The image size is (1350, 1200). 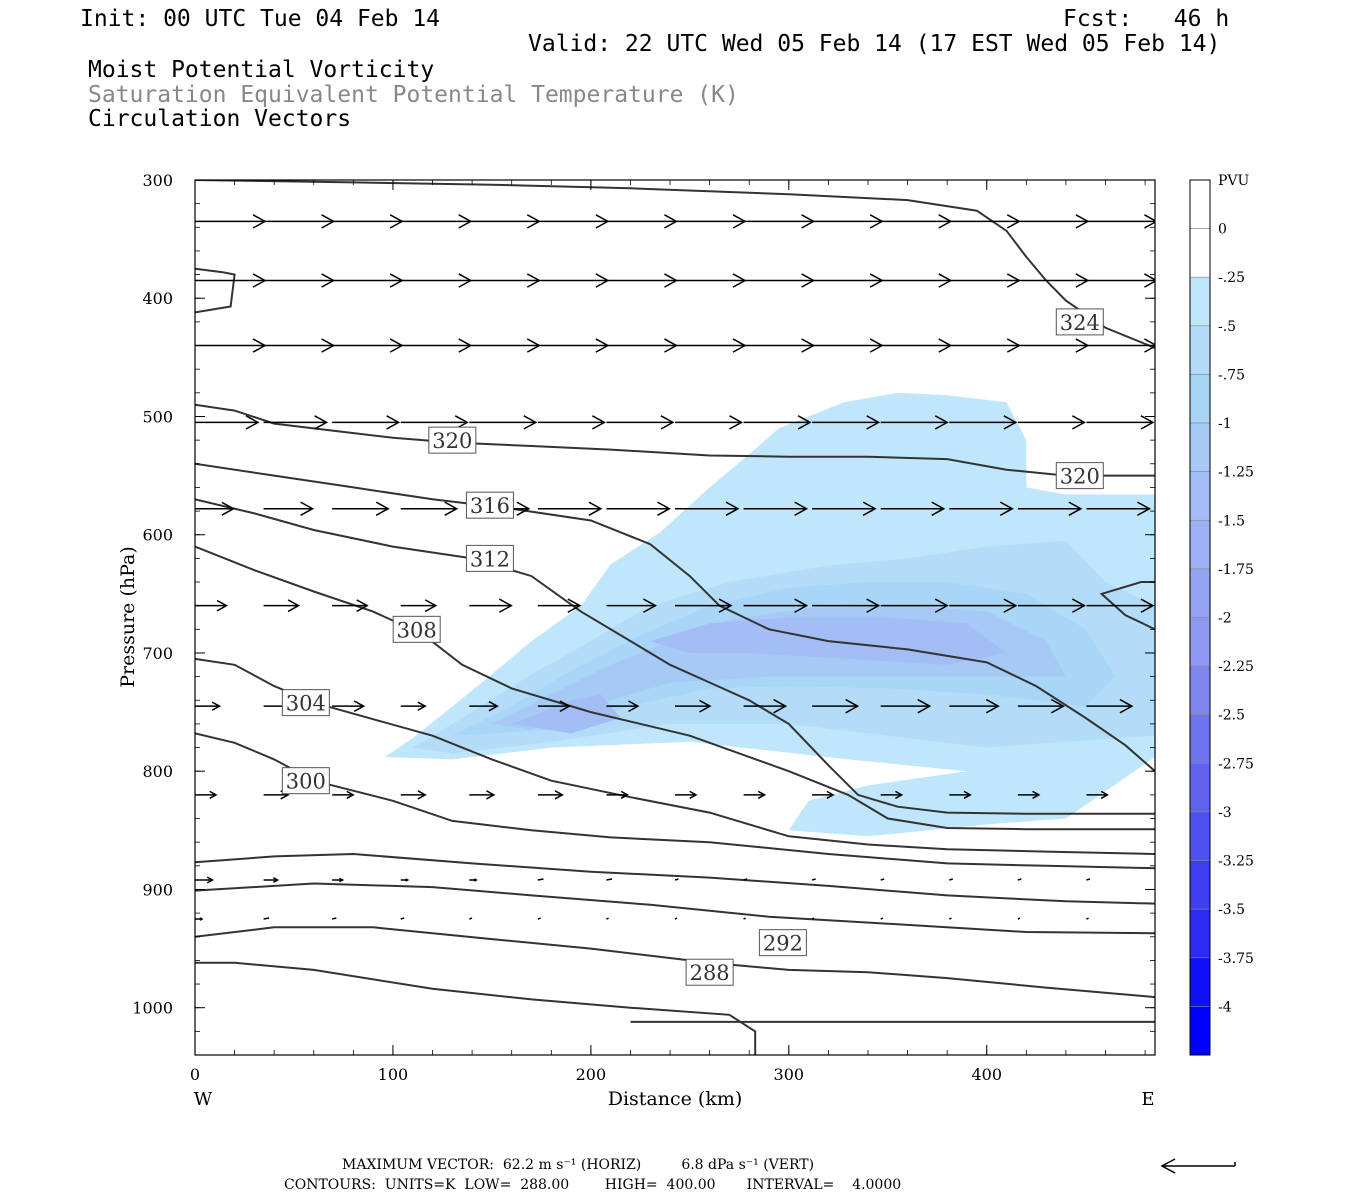 I want to click on colorbar-label: -2, so click(x=1225, y=619).